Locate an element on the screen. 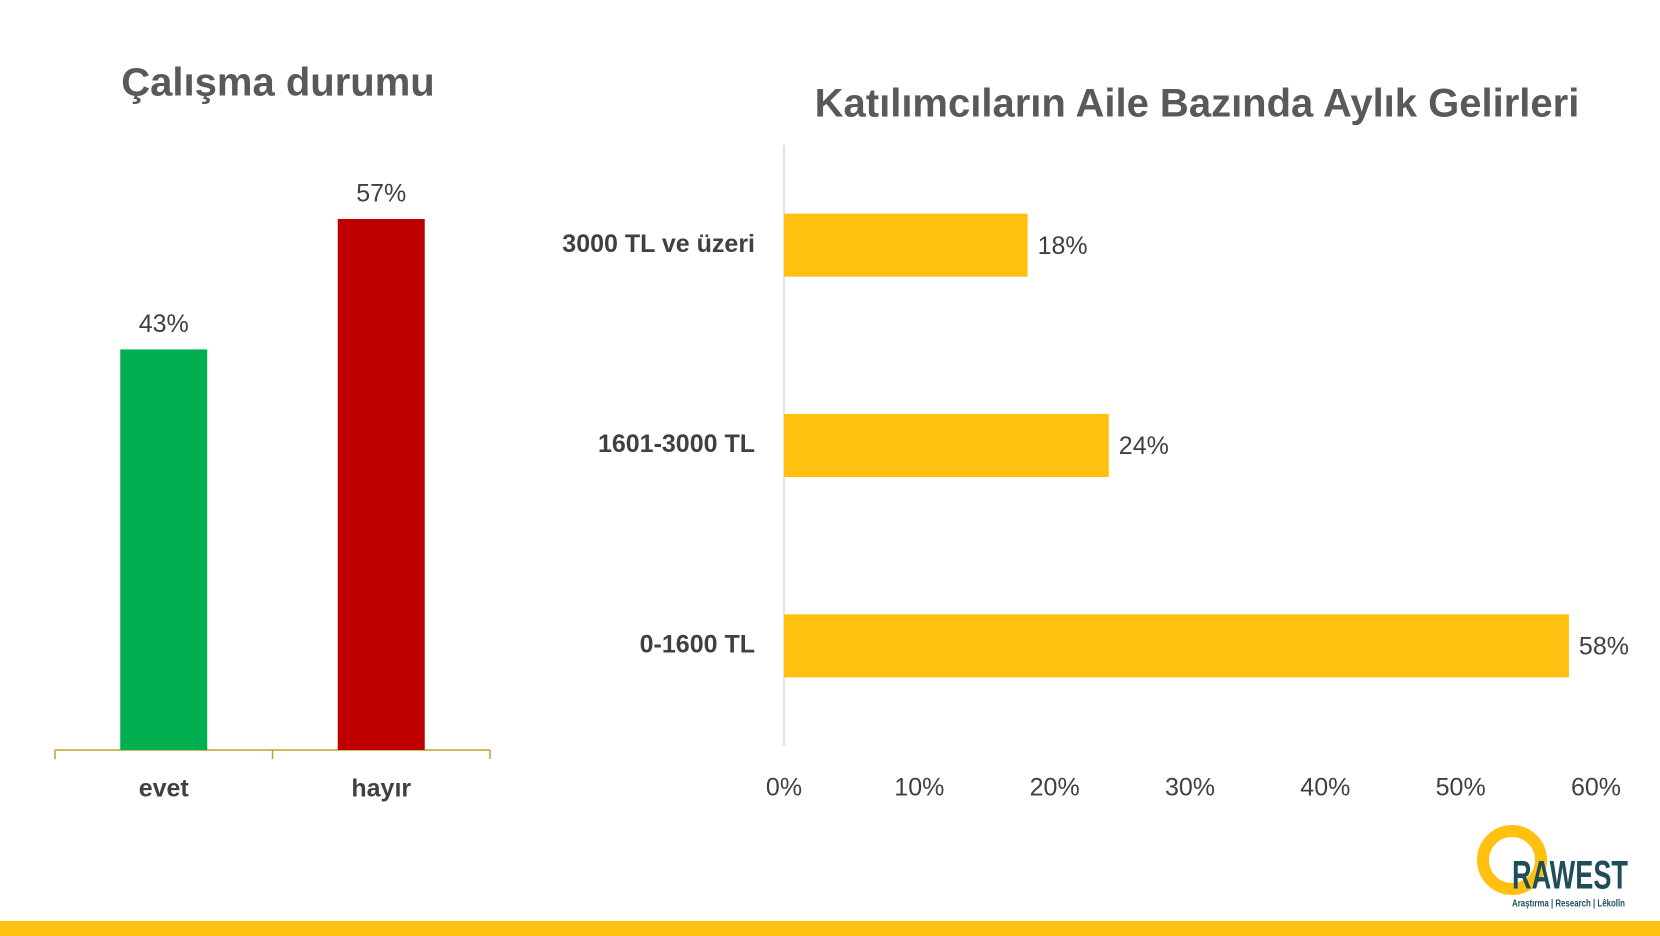 The width and height of the screenshot is (1660, 936). logo-ring is located at coordinates (1512, 860).